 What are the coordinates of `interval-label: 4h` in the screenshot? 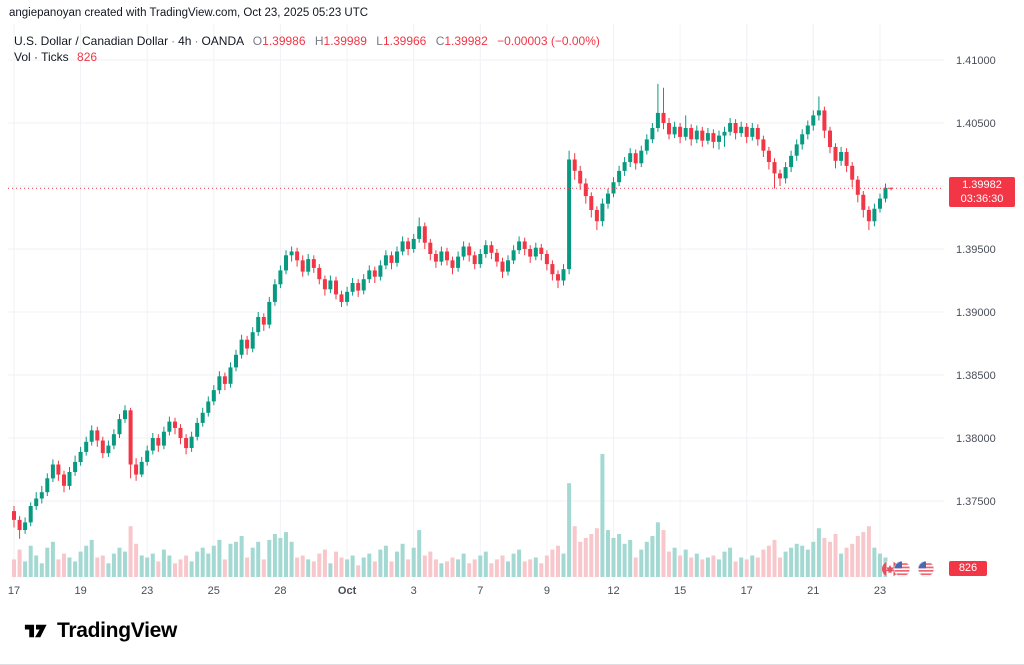 It's located at (185, 41).